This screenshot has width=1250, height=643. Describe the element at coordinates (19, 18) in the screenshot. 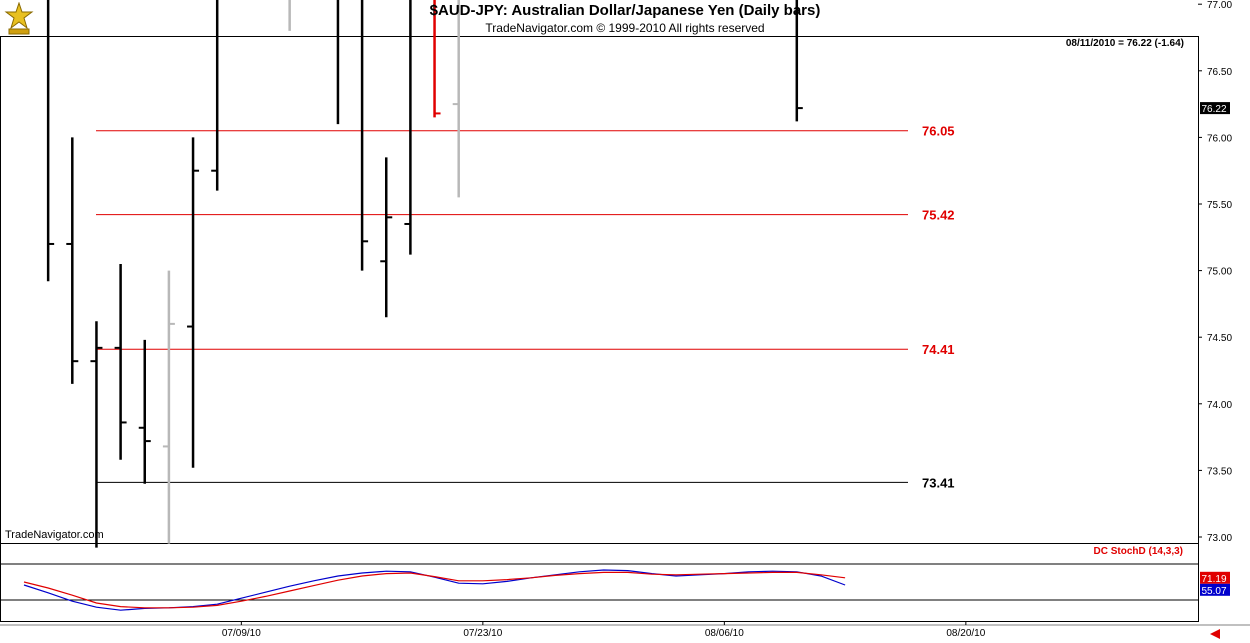

I see `tradenavigator-logo-icon` at that location.